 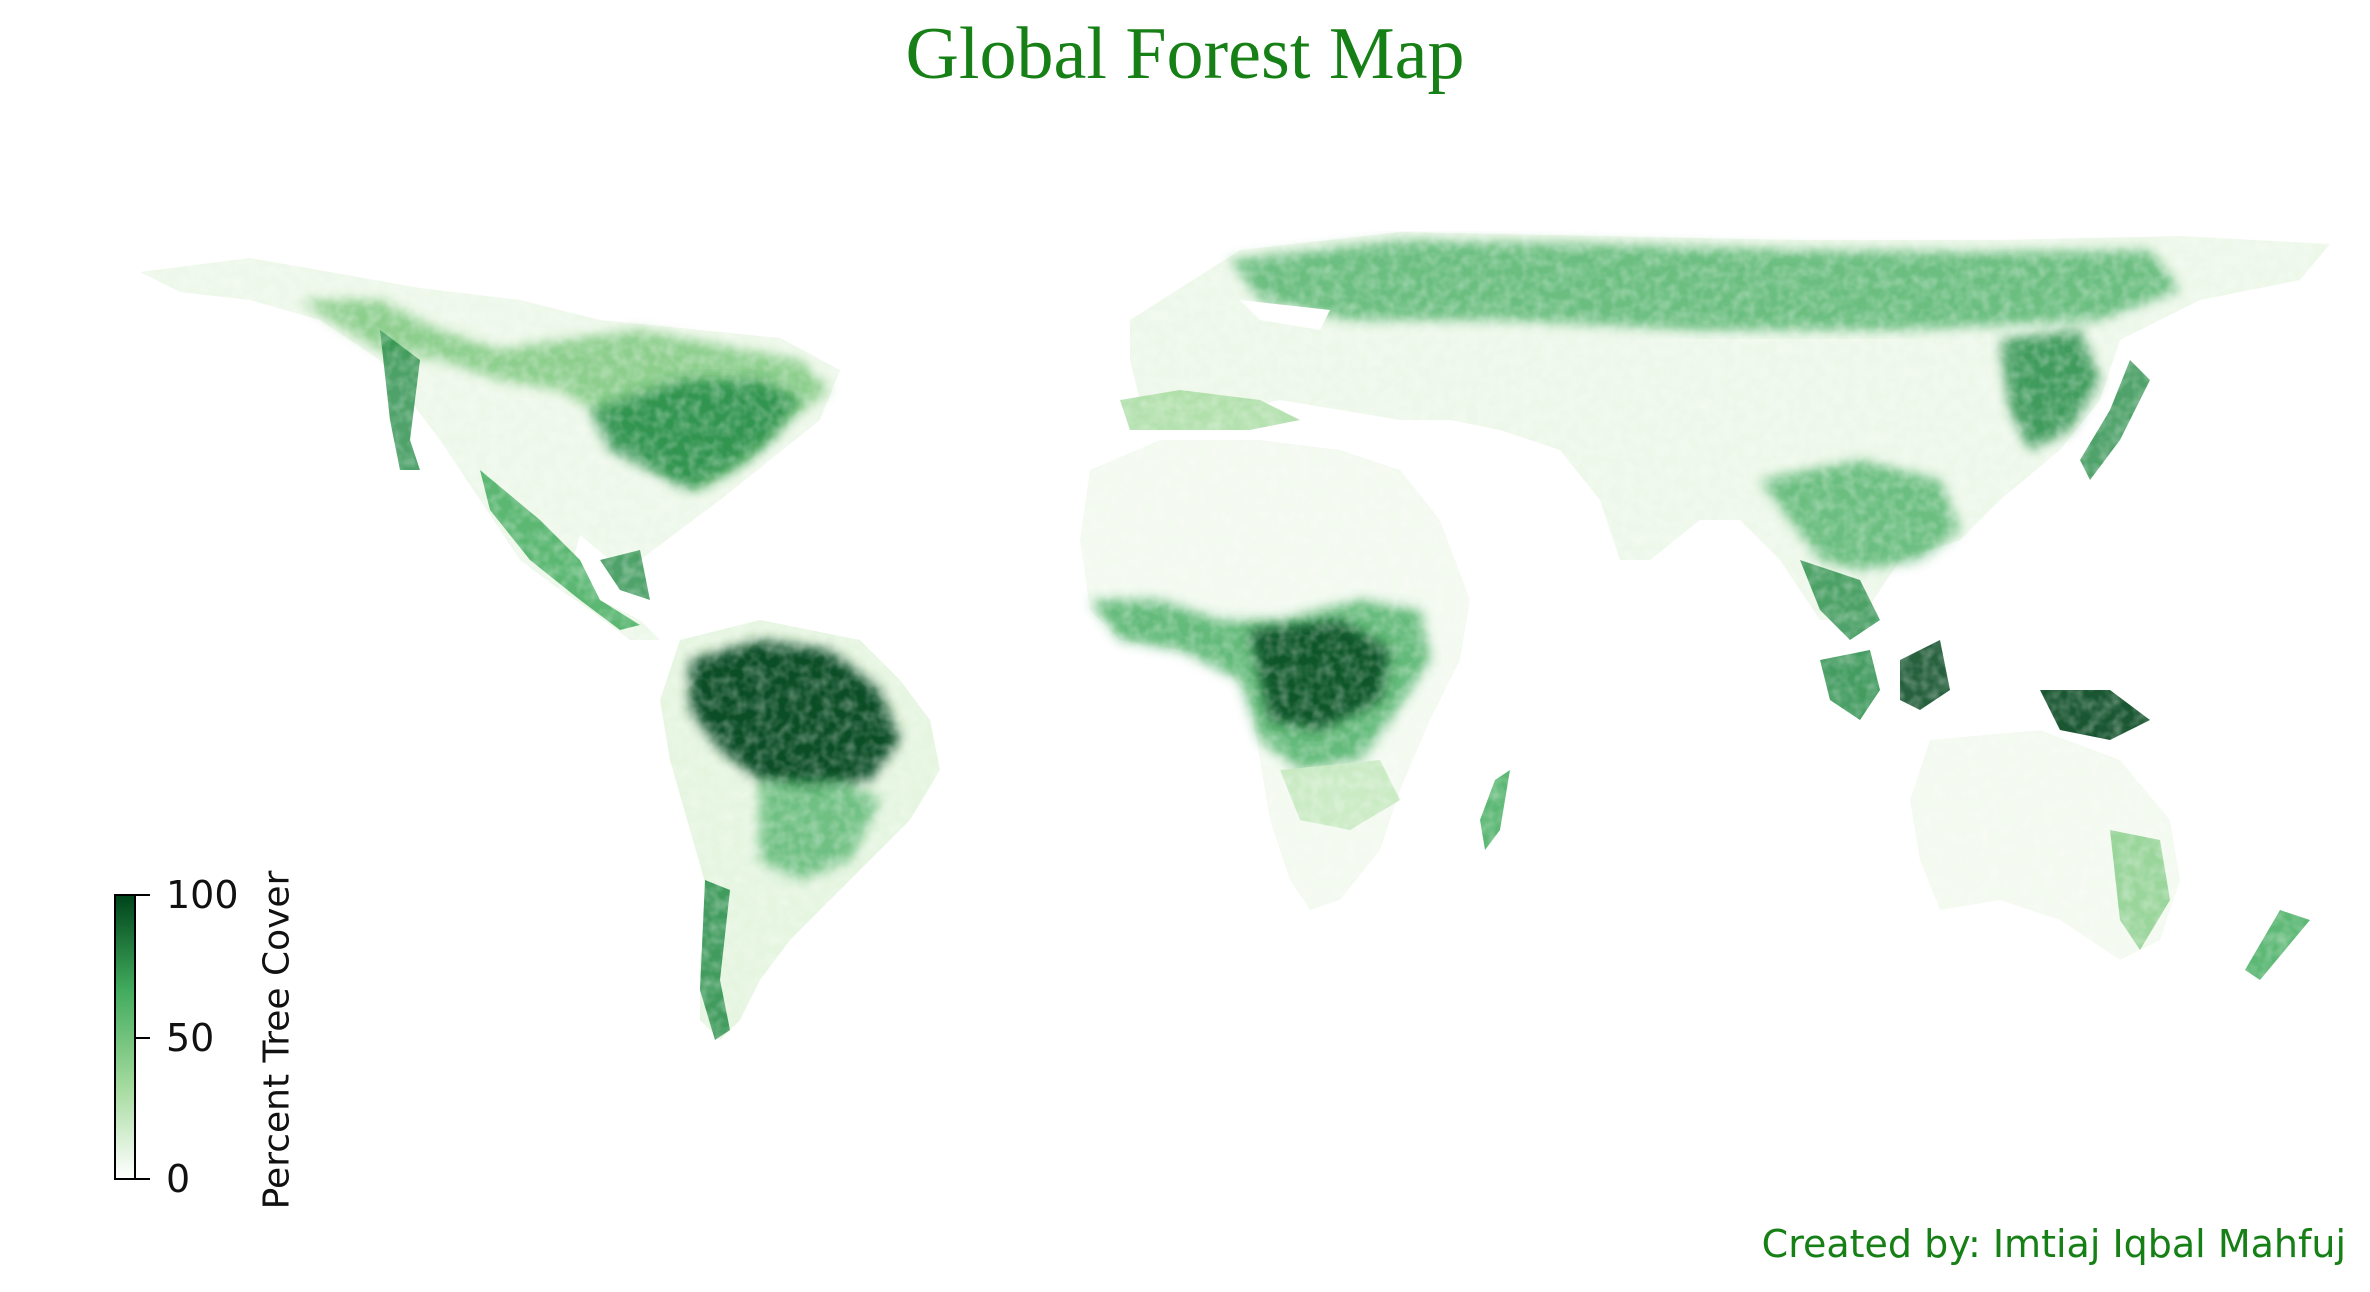 I want to click on colorbar-tick-label-0: 0, so click(x=178, y=1179).